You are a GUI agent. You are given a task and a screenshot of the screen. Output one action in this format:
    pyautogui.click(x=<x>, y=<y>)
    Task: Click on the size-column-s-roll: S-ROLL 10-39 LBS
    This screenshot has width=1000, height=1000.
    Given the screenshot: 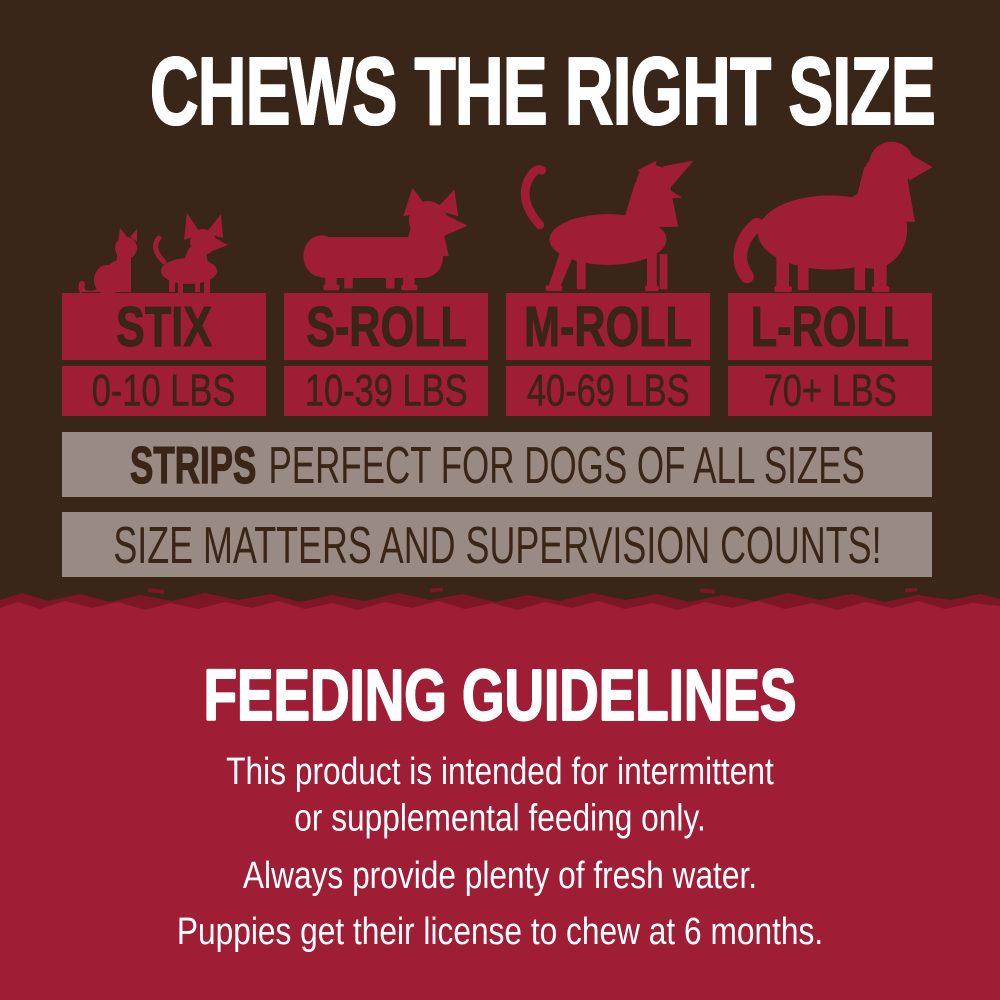 What is the action you would take?
    pyautogui.click(x=386, y=310)
    